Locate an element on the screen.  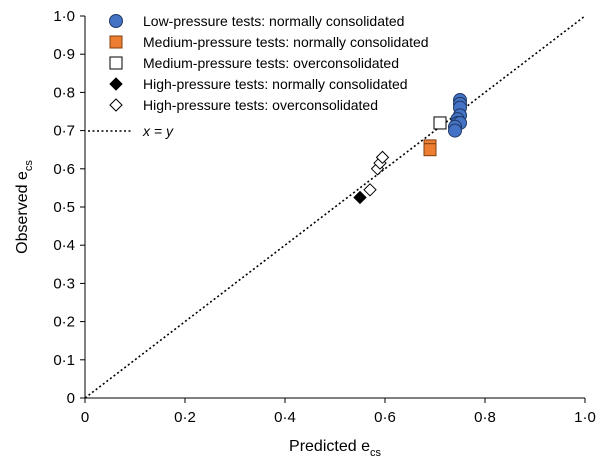
y-axis-title-main: Observed e is located at coordinates (22, 212).